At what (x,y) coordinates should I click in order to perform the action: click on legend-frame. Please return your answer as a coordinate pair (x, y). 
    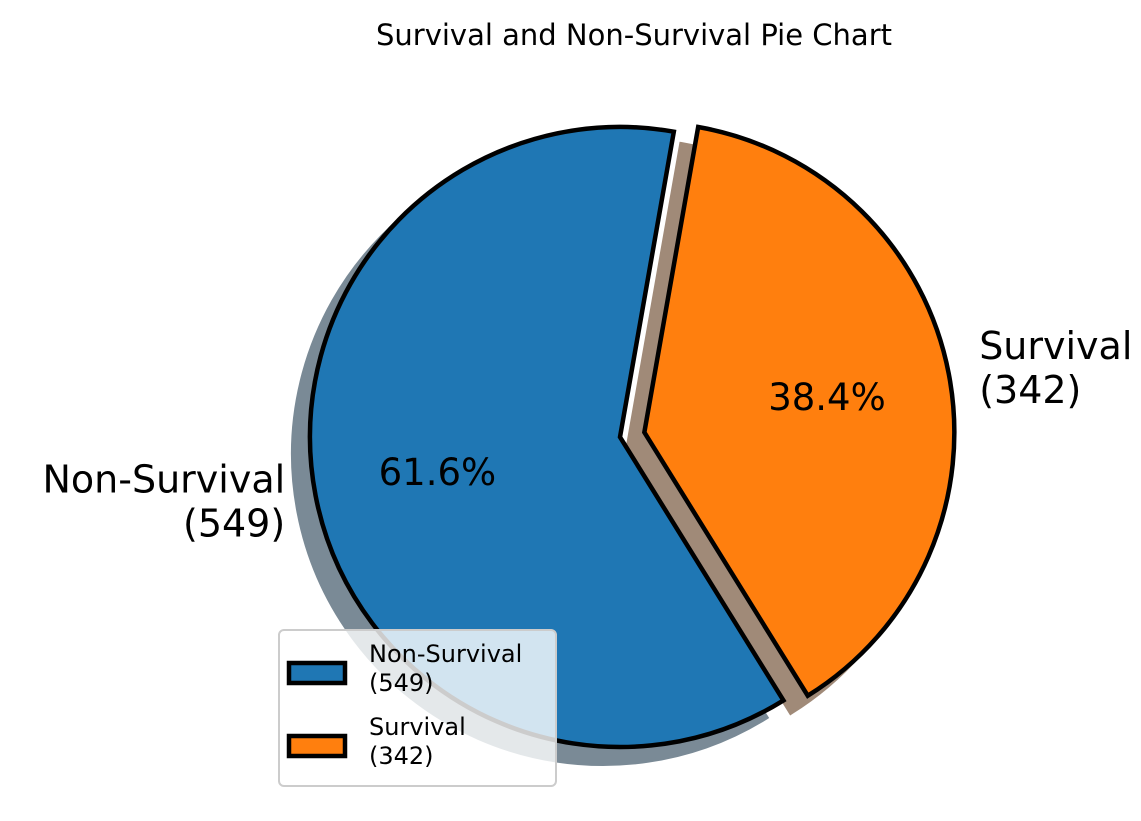
    Looking at the image, I should click on (417, 708).